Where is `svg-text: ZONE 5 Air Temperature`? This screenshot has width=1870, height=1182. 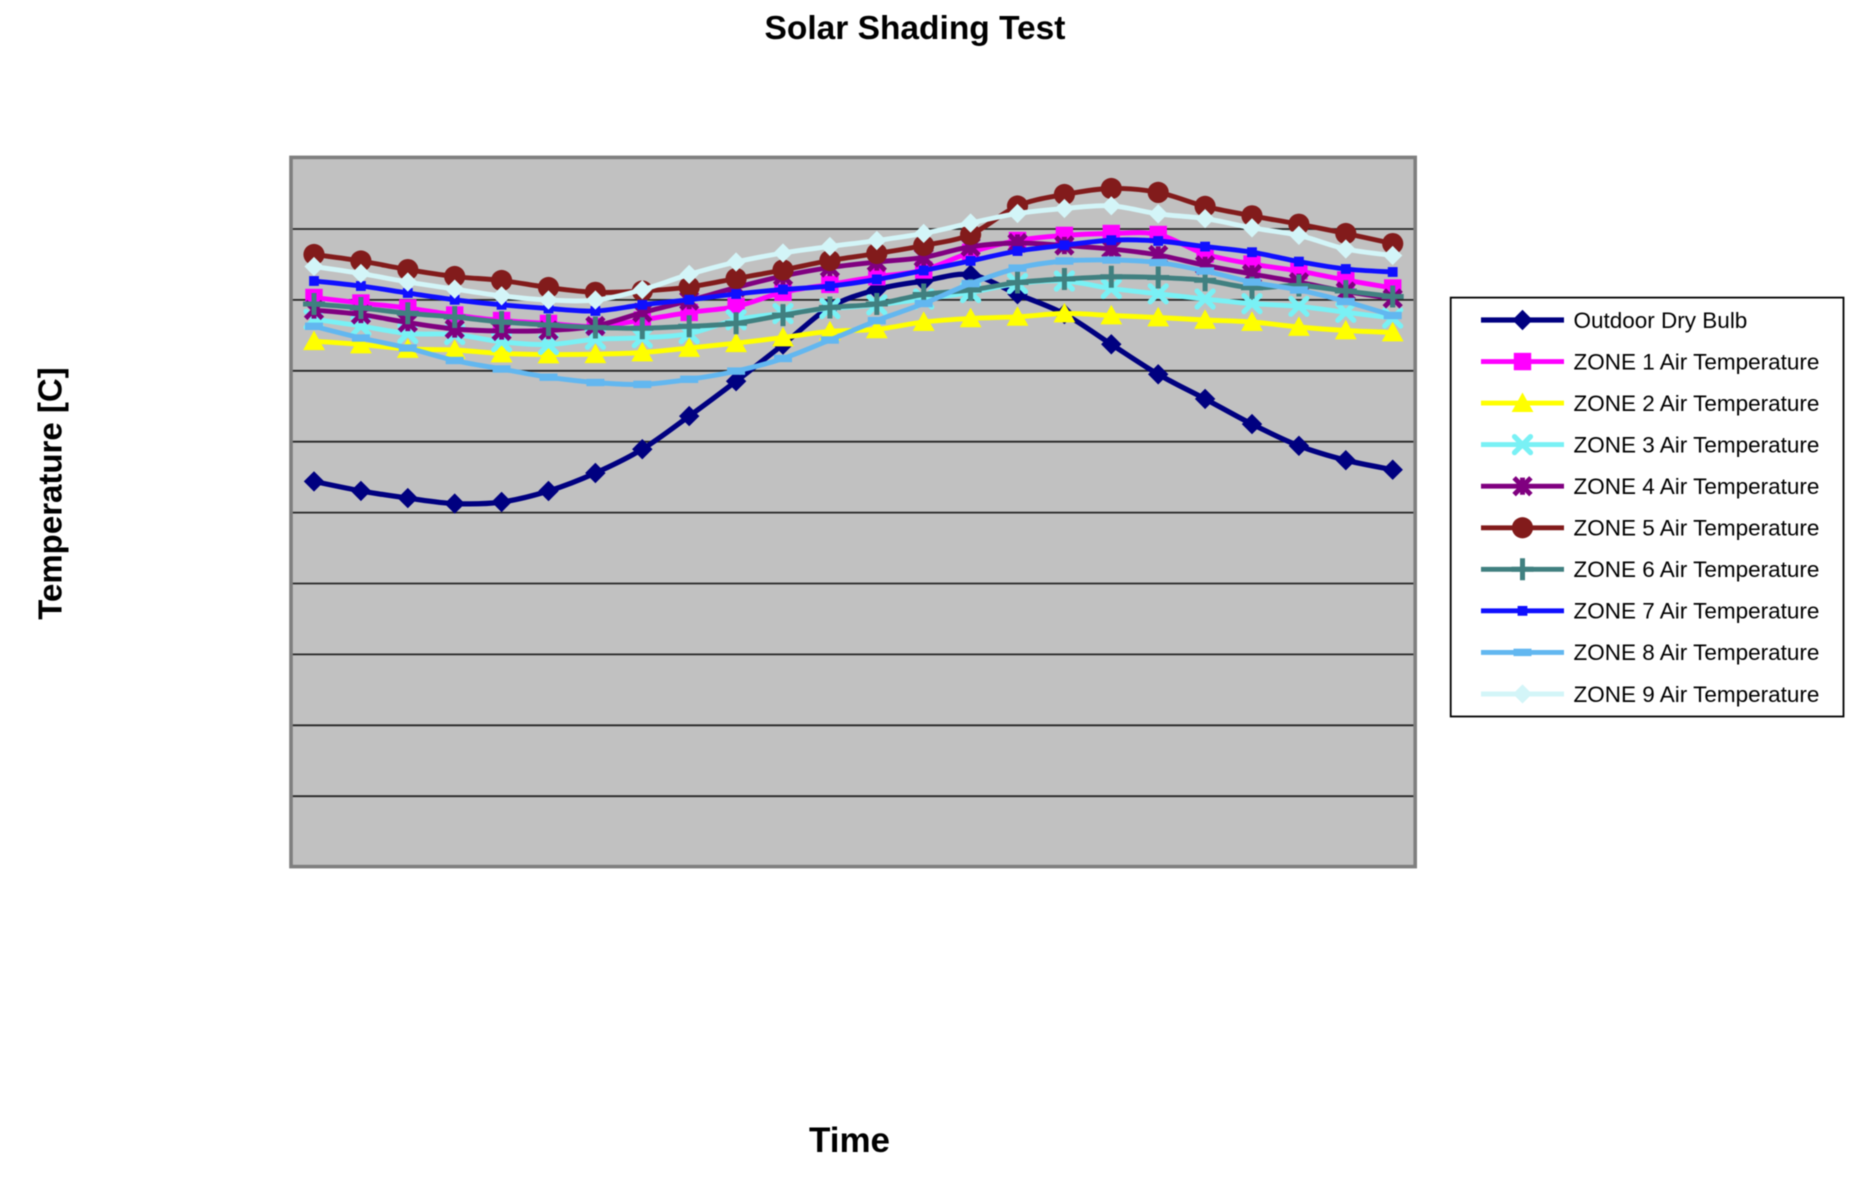
svg-text: ZONE 5 Air Temperature is located at coordinates (1697, 528).